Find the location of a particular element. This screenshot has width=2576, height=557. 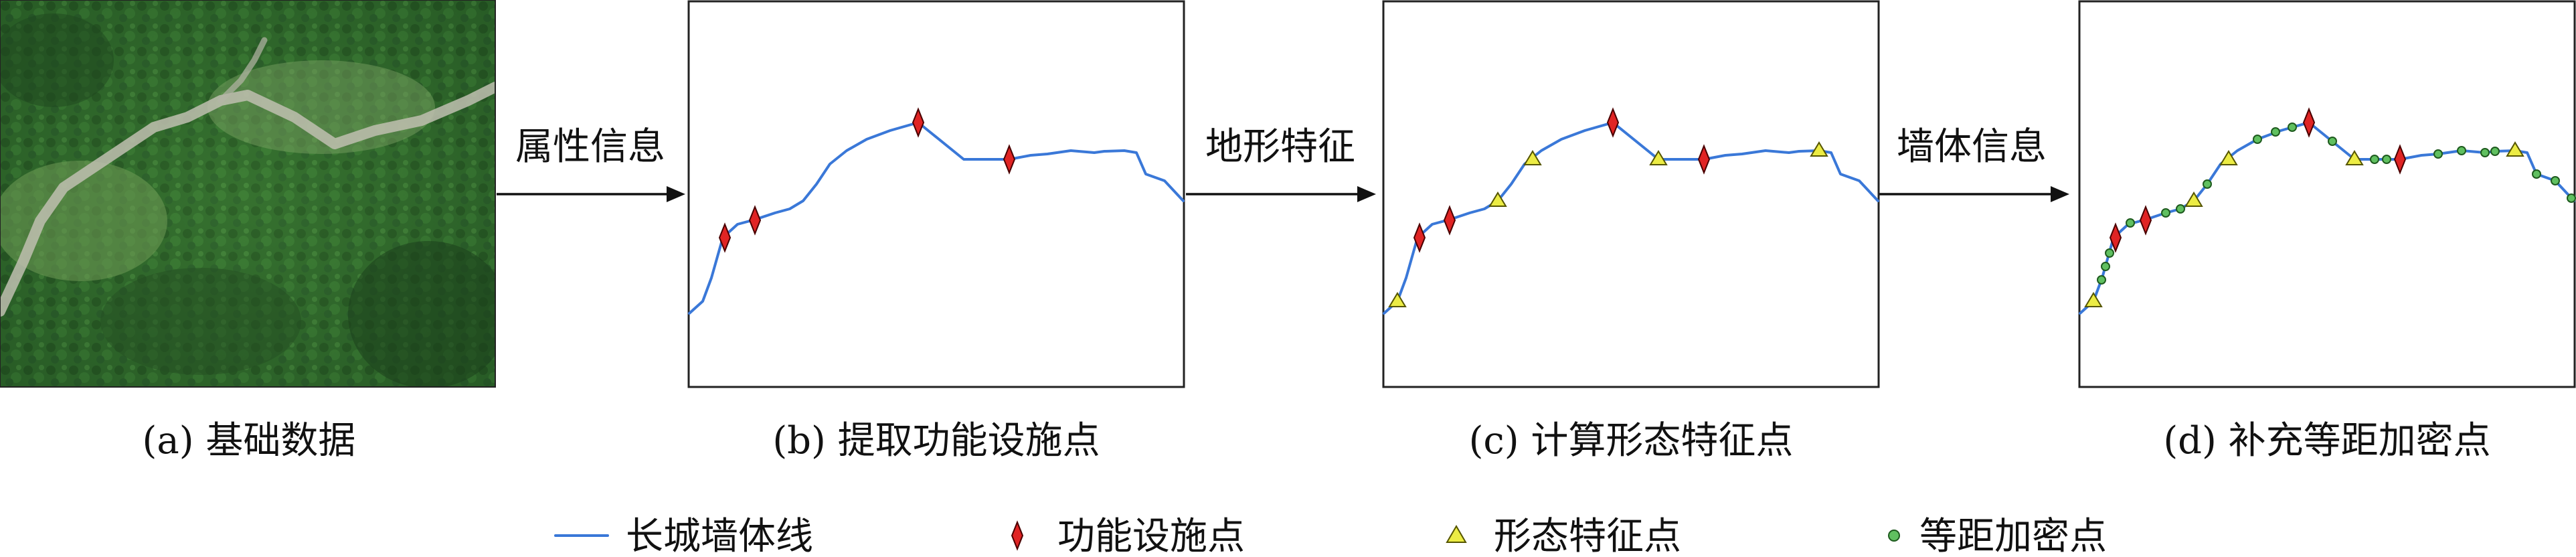

step-label-attribute-info: 属性信息 is located at coordinates (590, 147).